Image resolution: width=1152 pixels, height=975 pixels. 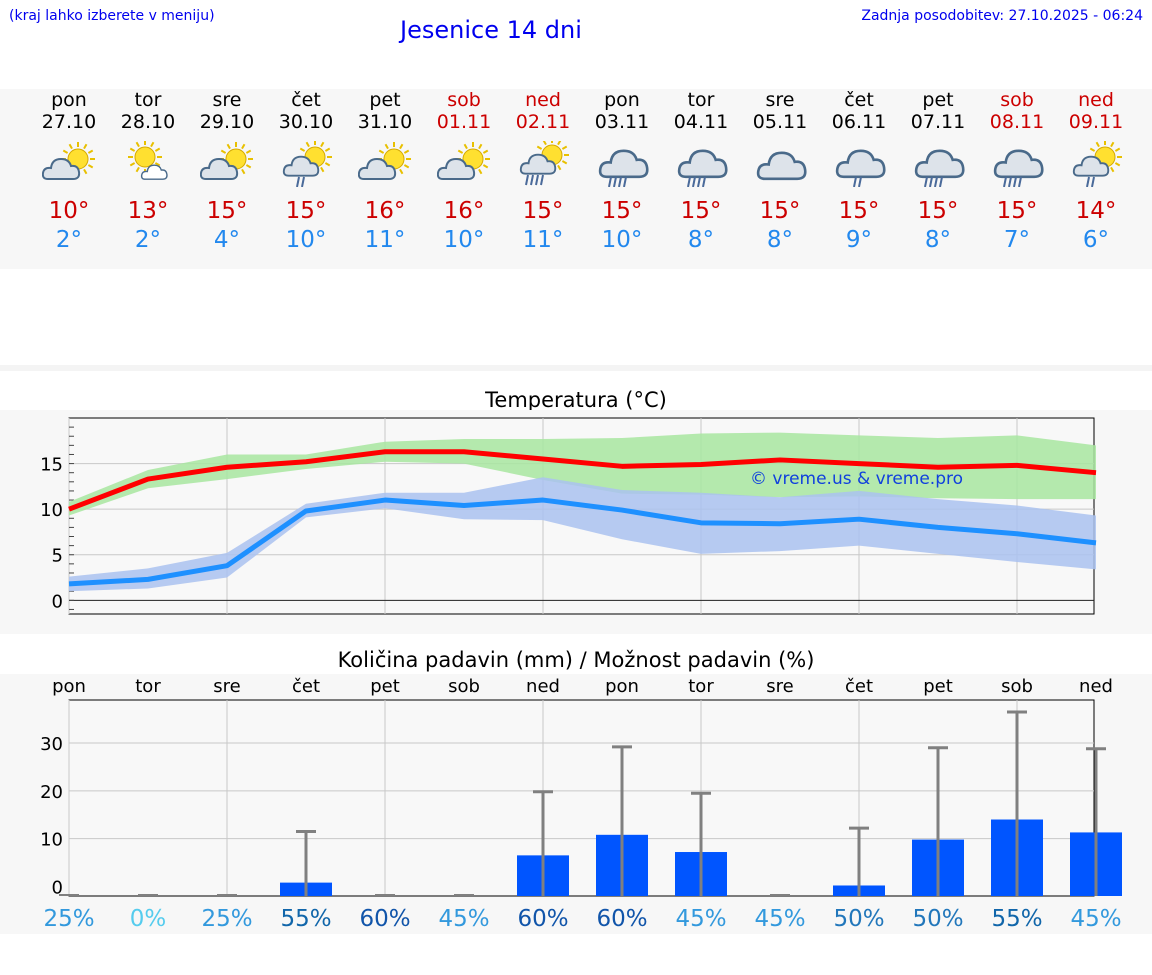 I want to click on forecast-day: pon 27.10 10° 2°, so click(x=69, y=174).